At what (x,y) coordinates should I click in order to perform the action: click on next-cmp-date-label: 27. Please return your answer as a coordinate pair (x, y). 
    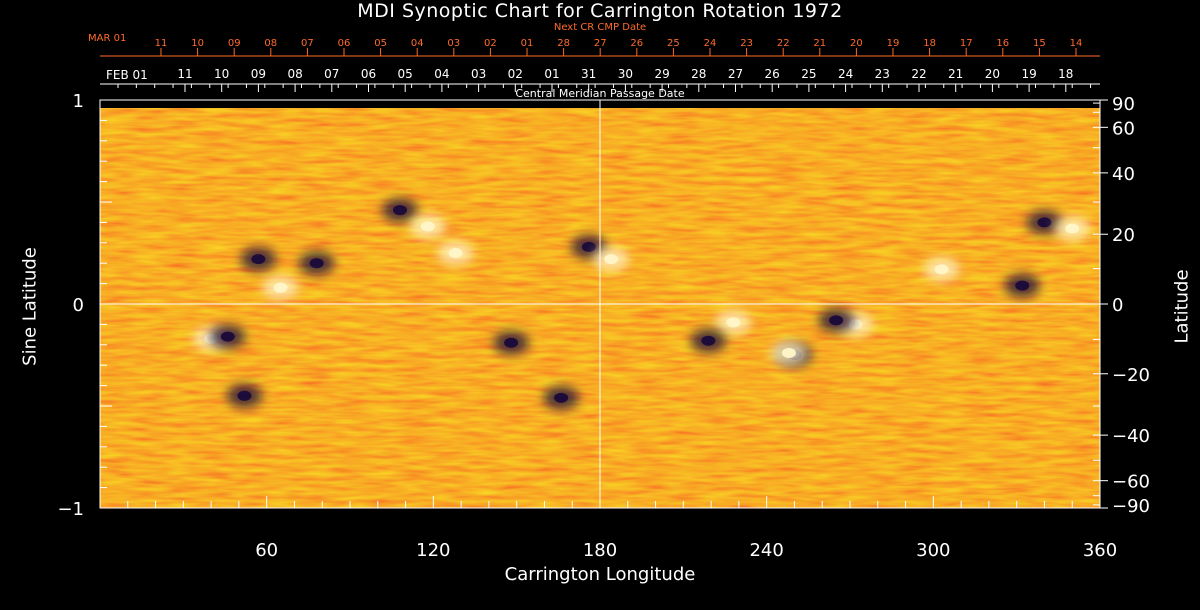
    Looking at the image, I should click on (600, 43).